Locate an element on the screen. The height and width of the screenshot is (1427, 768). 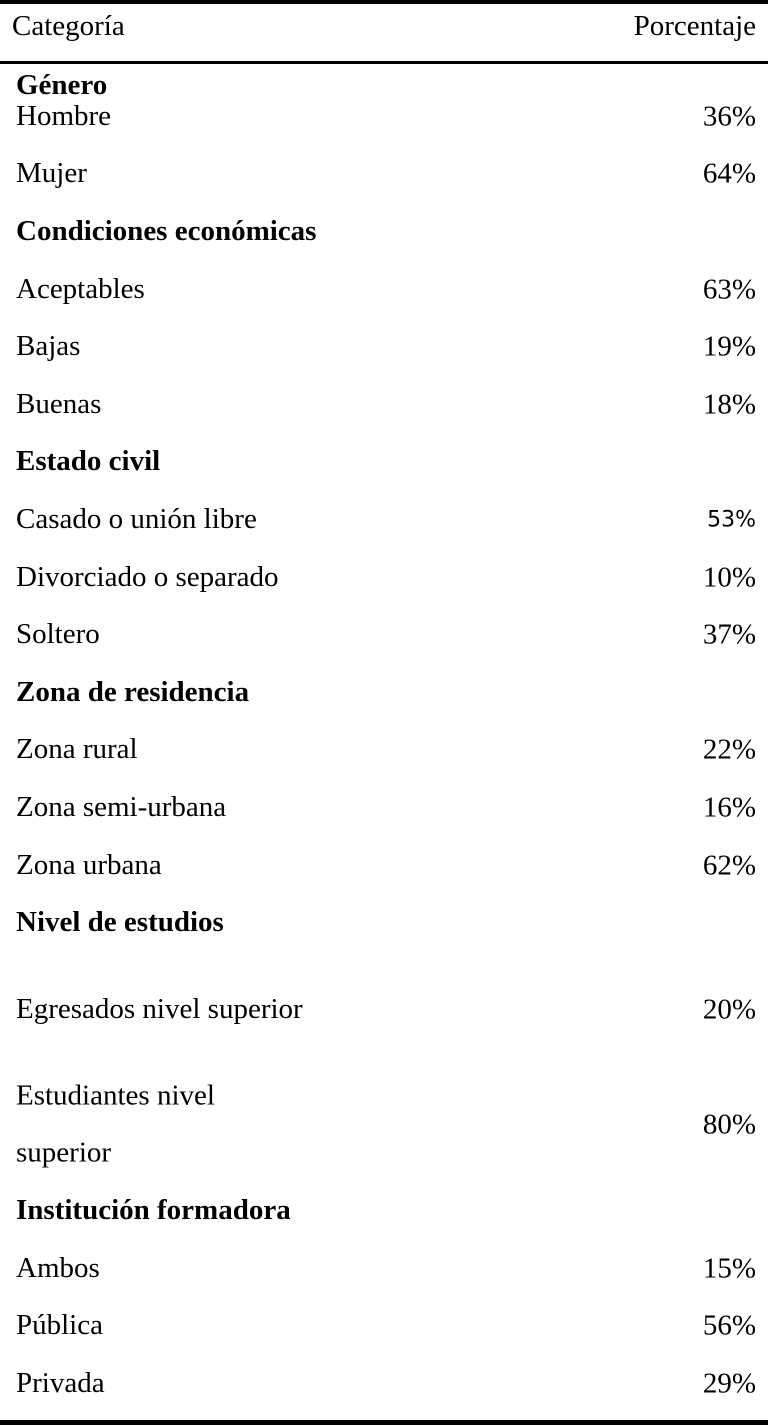
table-row: Bajas 19% is located at coordinates (384, 347).